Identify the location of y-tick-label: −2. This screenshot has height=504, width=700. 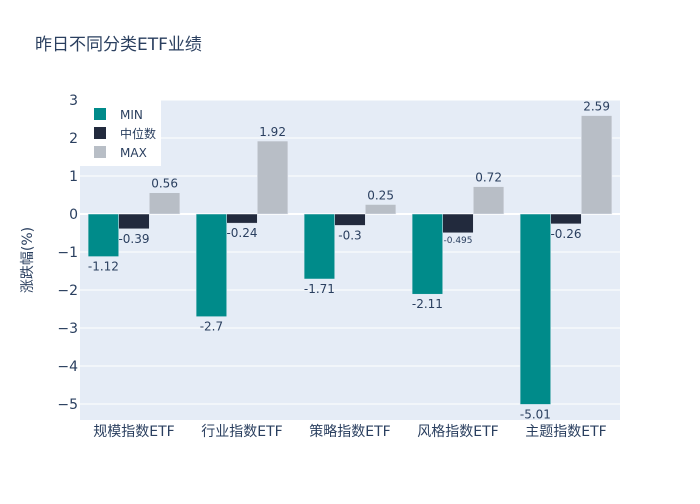
(67, 291).